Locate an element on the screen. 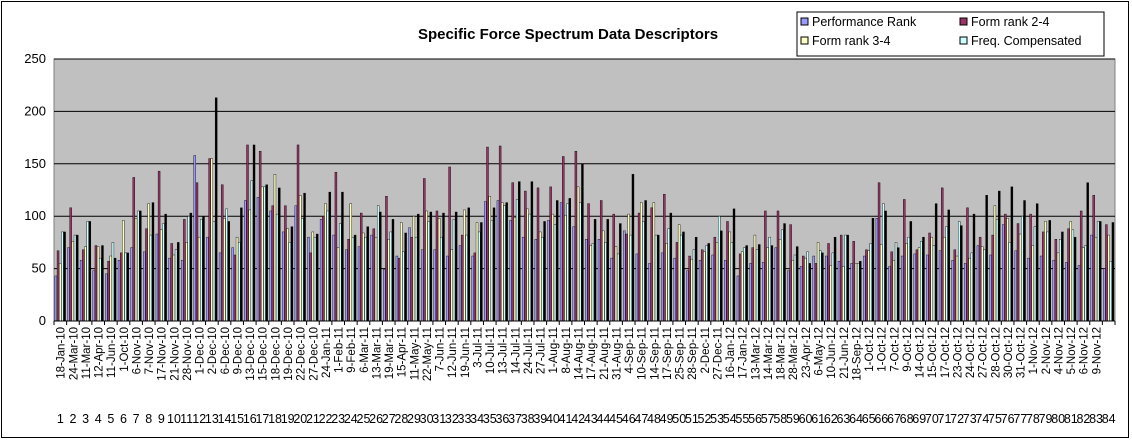 This screenshot has height=441, width=1132. x-date-label: 6-Mar-11 is located at coordinates (365, 350).